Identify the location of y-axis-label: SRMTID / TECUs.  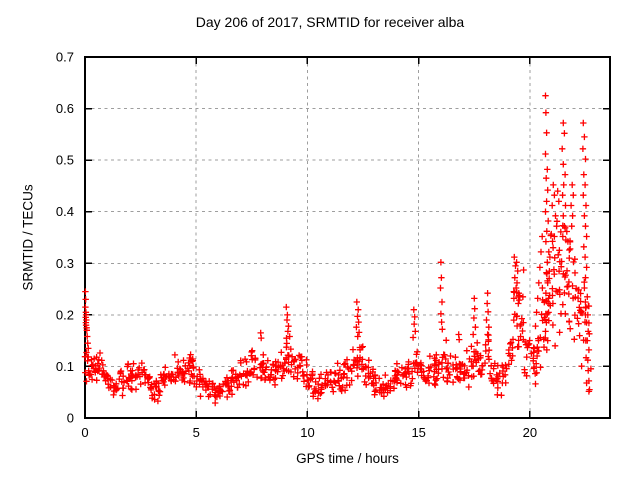
(28, 237).